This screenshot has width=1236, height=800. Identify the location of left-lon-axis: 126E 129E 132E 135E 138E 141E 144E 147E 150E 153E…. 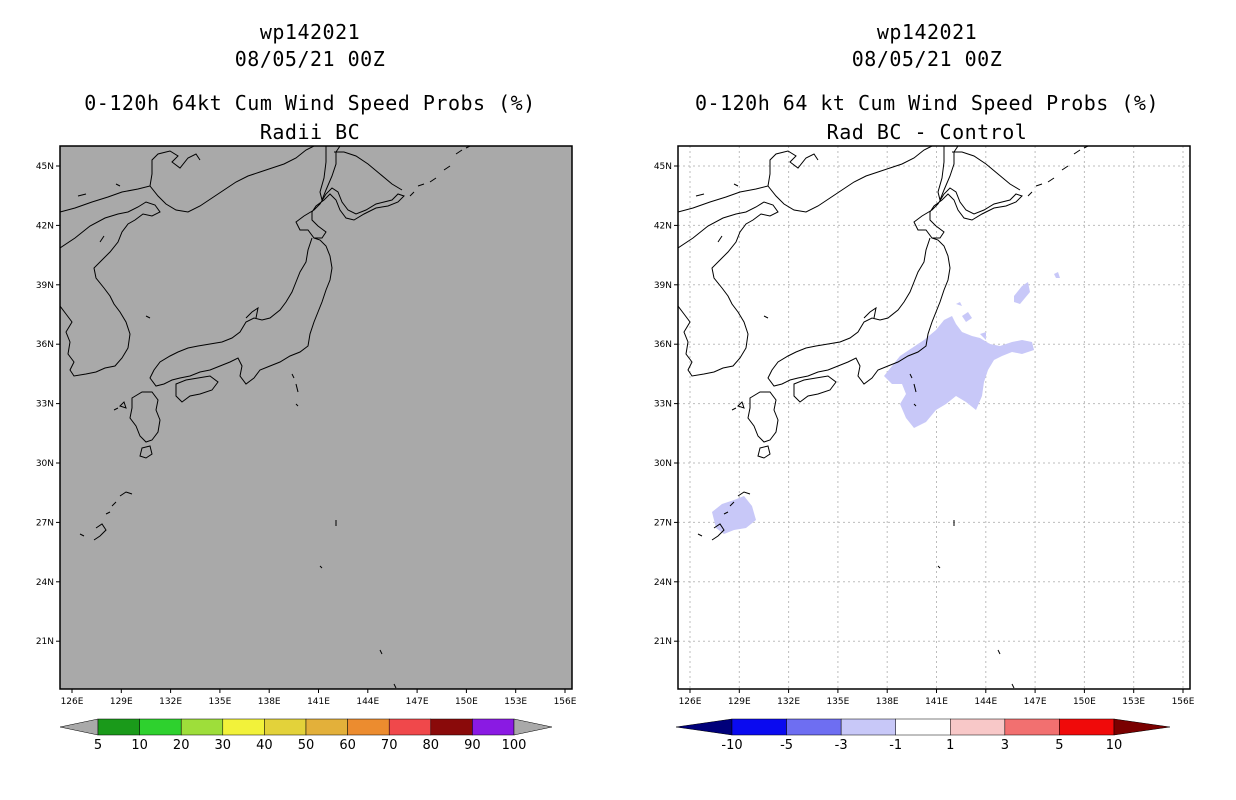
(319, 698).